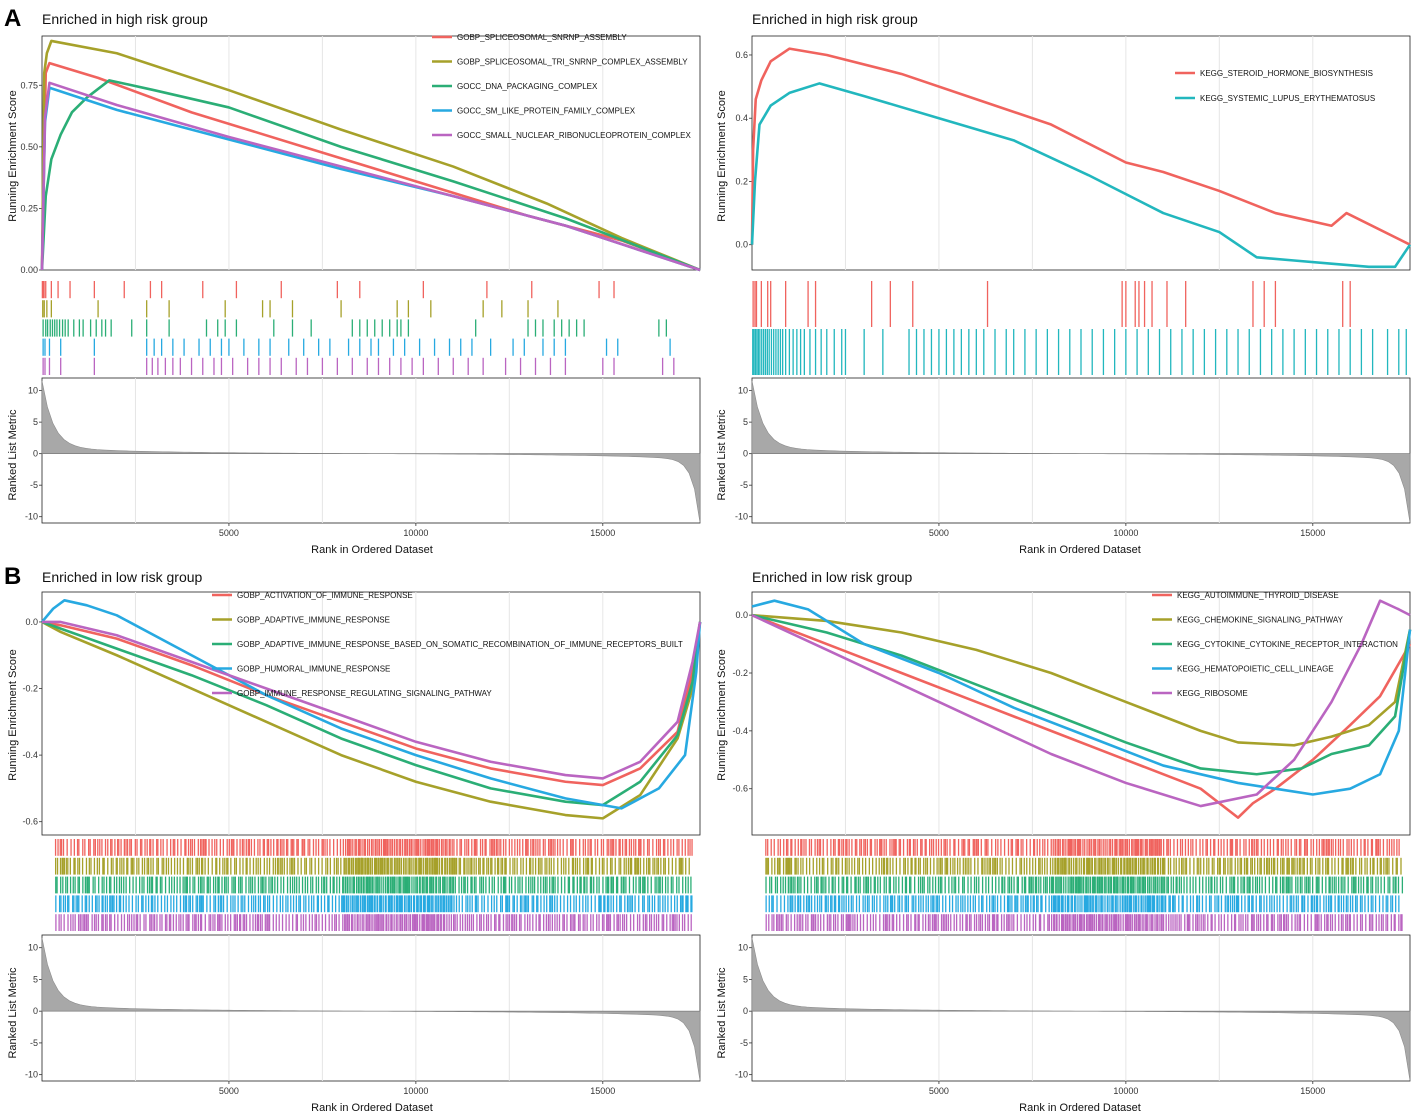 Image resolution: width=1414 pixels, height=1115 pixels. What do you see at coordinates (29, 85) in the screenshot?
I see `es-y-tick-label: 0.75` at bounding box center [29, 85].